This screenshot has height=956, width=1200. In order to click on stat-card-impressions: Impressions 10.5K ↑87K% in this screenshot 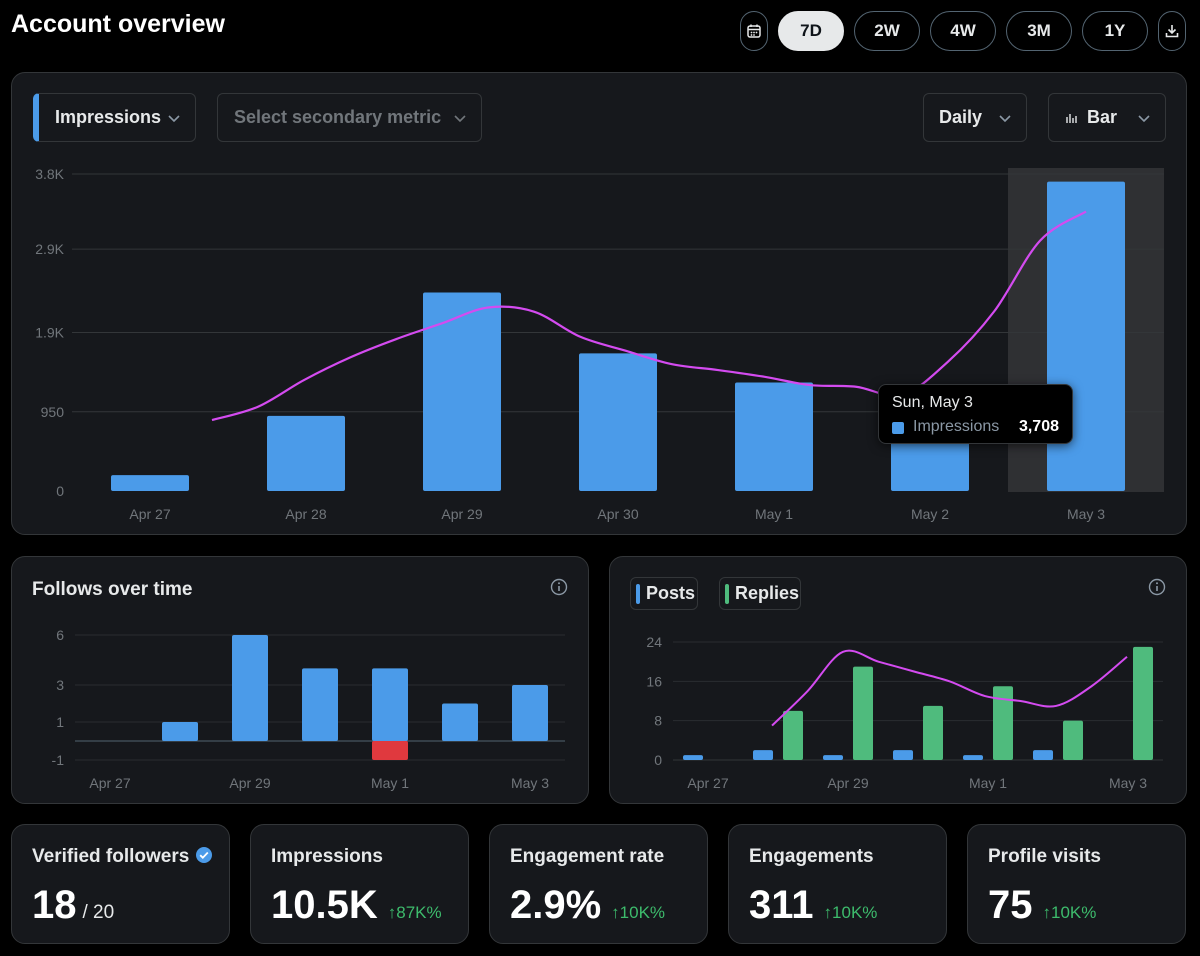, I will do `click(359, 884)`.